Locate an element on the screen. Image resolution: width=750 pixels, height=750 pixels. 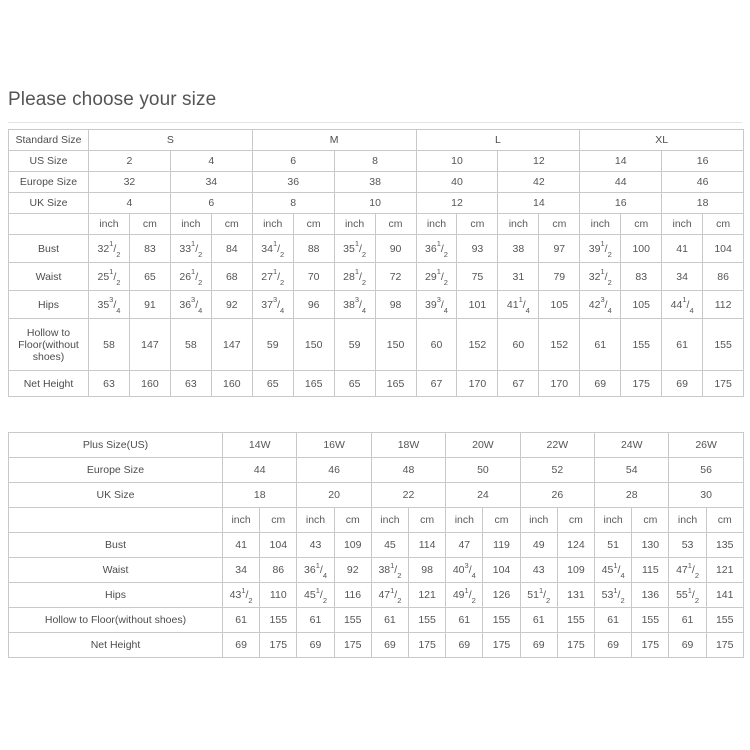
row-label-plus-hips: Hips is located at coordinates (115, 595).